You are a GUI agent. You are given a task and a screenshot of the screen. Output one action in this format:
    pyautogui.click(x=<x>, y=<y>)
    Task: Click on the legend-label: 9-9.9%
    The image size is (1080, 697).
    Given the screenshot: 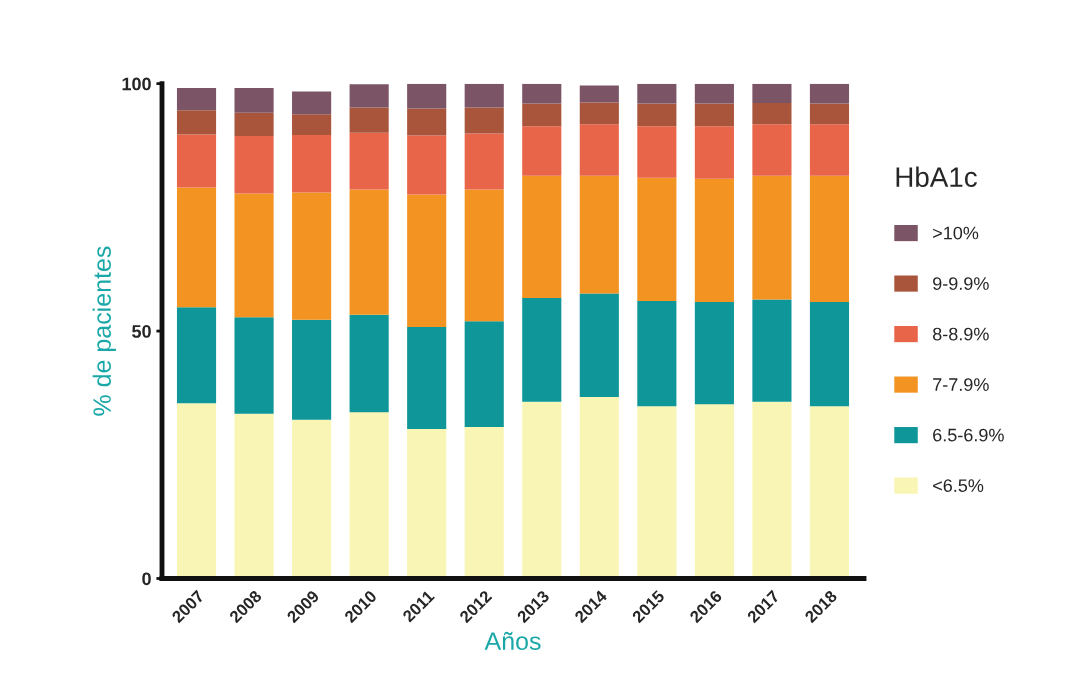 What is the action you would take?
    pyautogui.click(x=961, y=283)
    